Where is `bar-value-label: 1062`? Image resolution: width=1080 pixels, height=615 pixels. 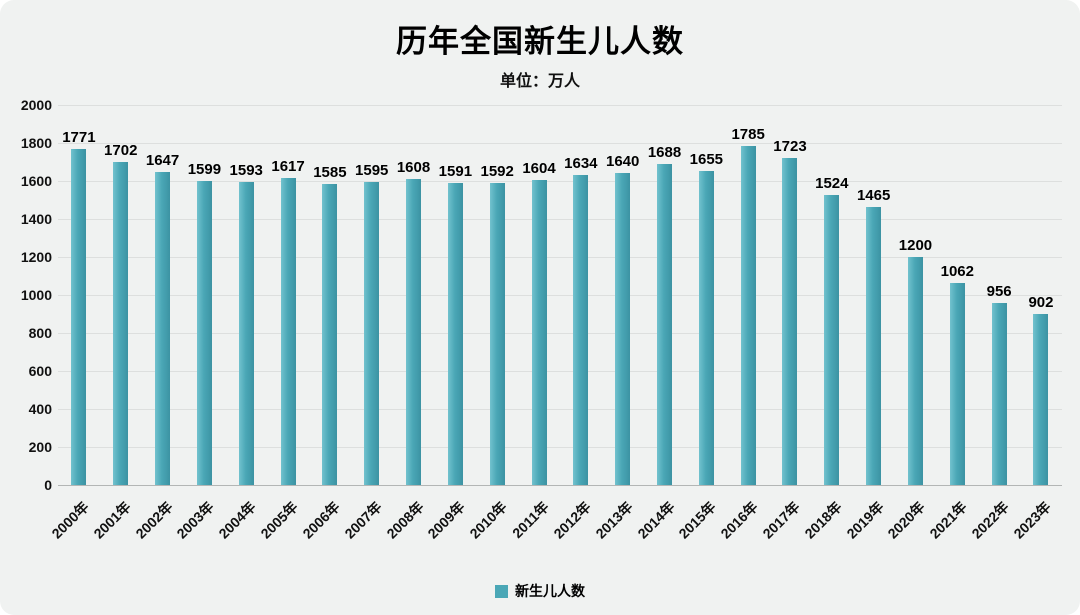
bar-value-label: 1062 is located at coordinates (957, 272).